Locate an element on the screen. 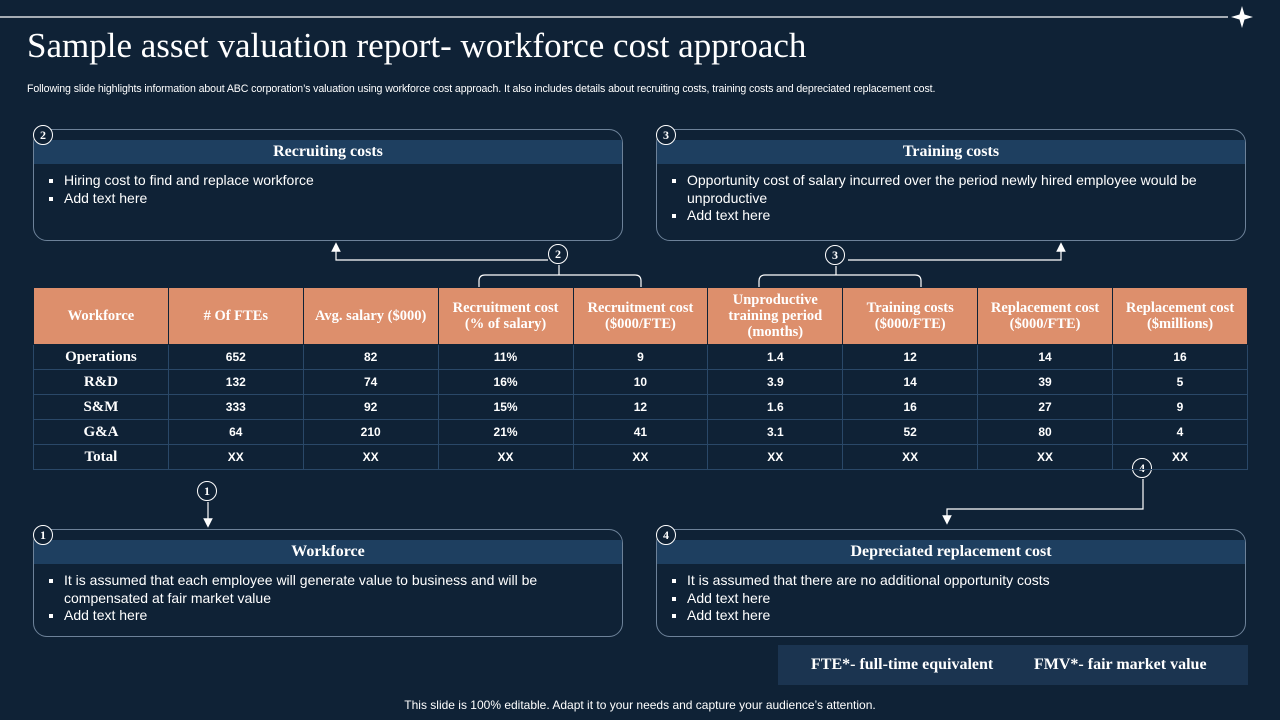 The height and width of the screenshot is (720, 1280). cell: 41 is located at coordinates (640, 432).